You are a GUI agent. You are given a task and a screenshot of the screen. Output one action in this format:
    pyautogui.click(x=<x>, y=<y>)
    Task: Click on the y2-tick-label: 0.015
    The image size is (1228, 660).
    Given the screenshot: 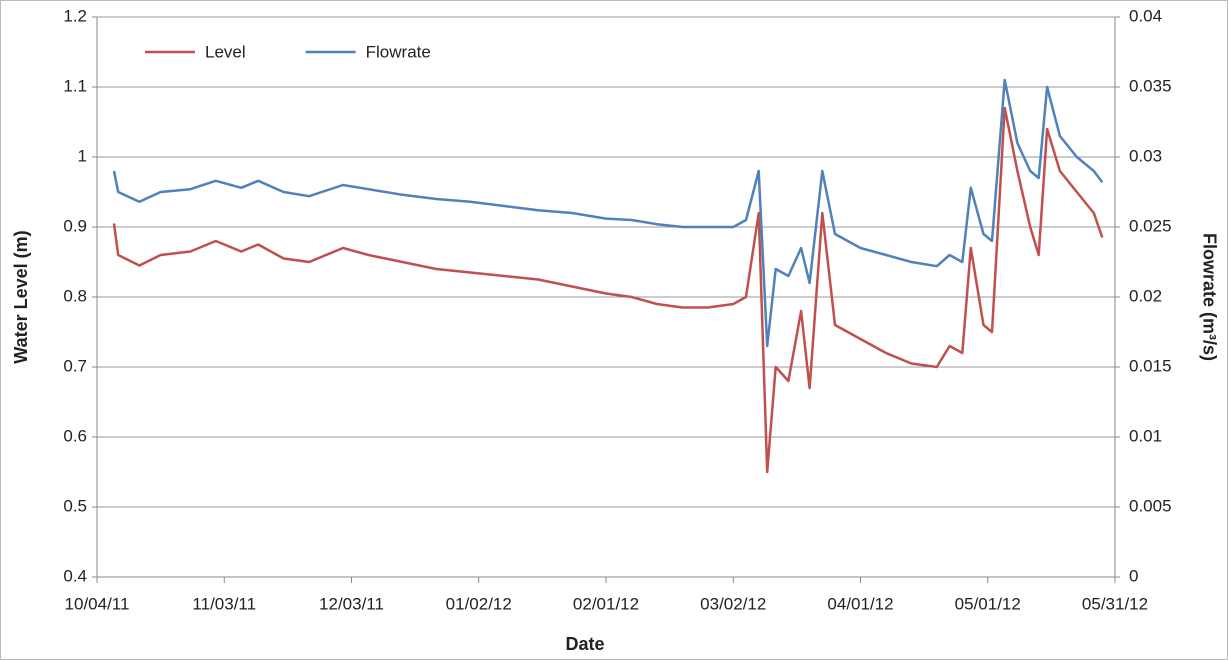 What is the action you would take?
    pyautogui.click(x=1150, y=365)
    